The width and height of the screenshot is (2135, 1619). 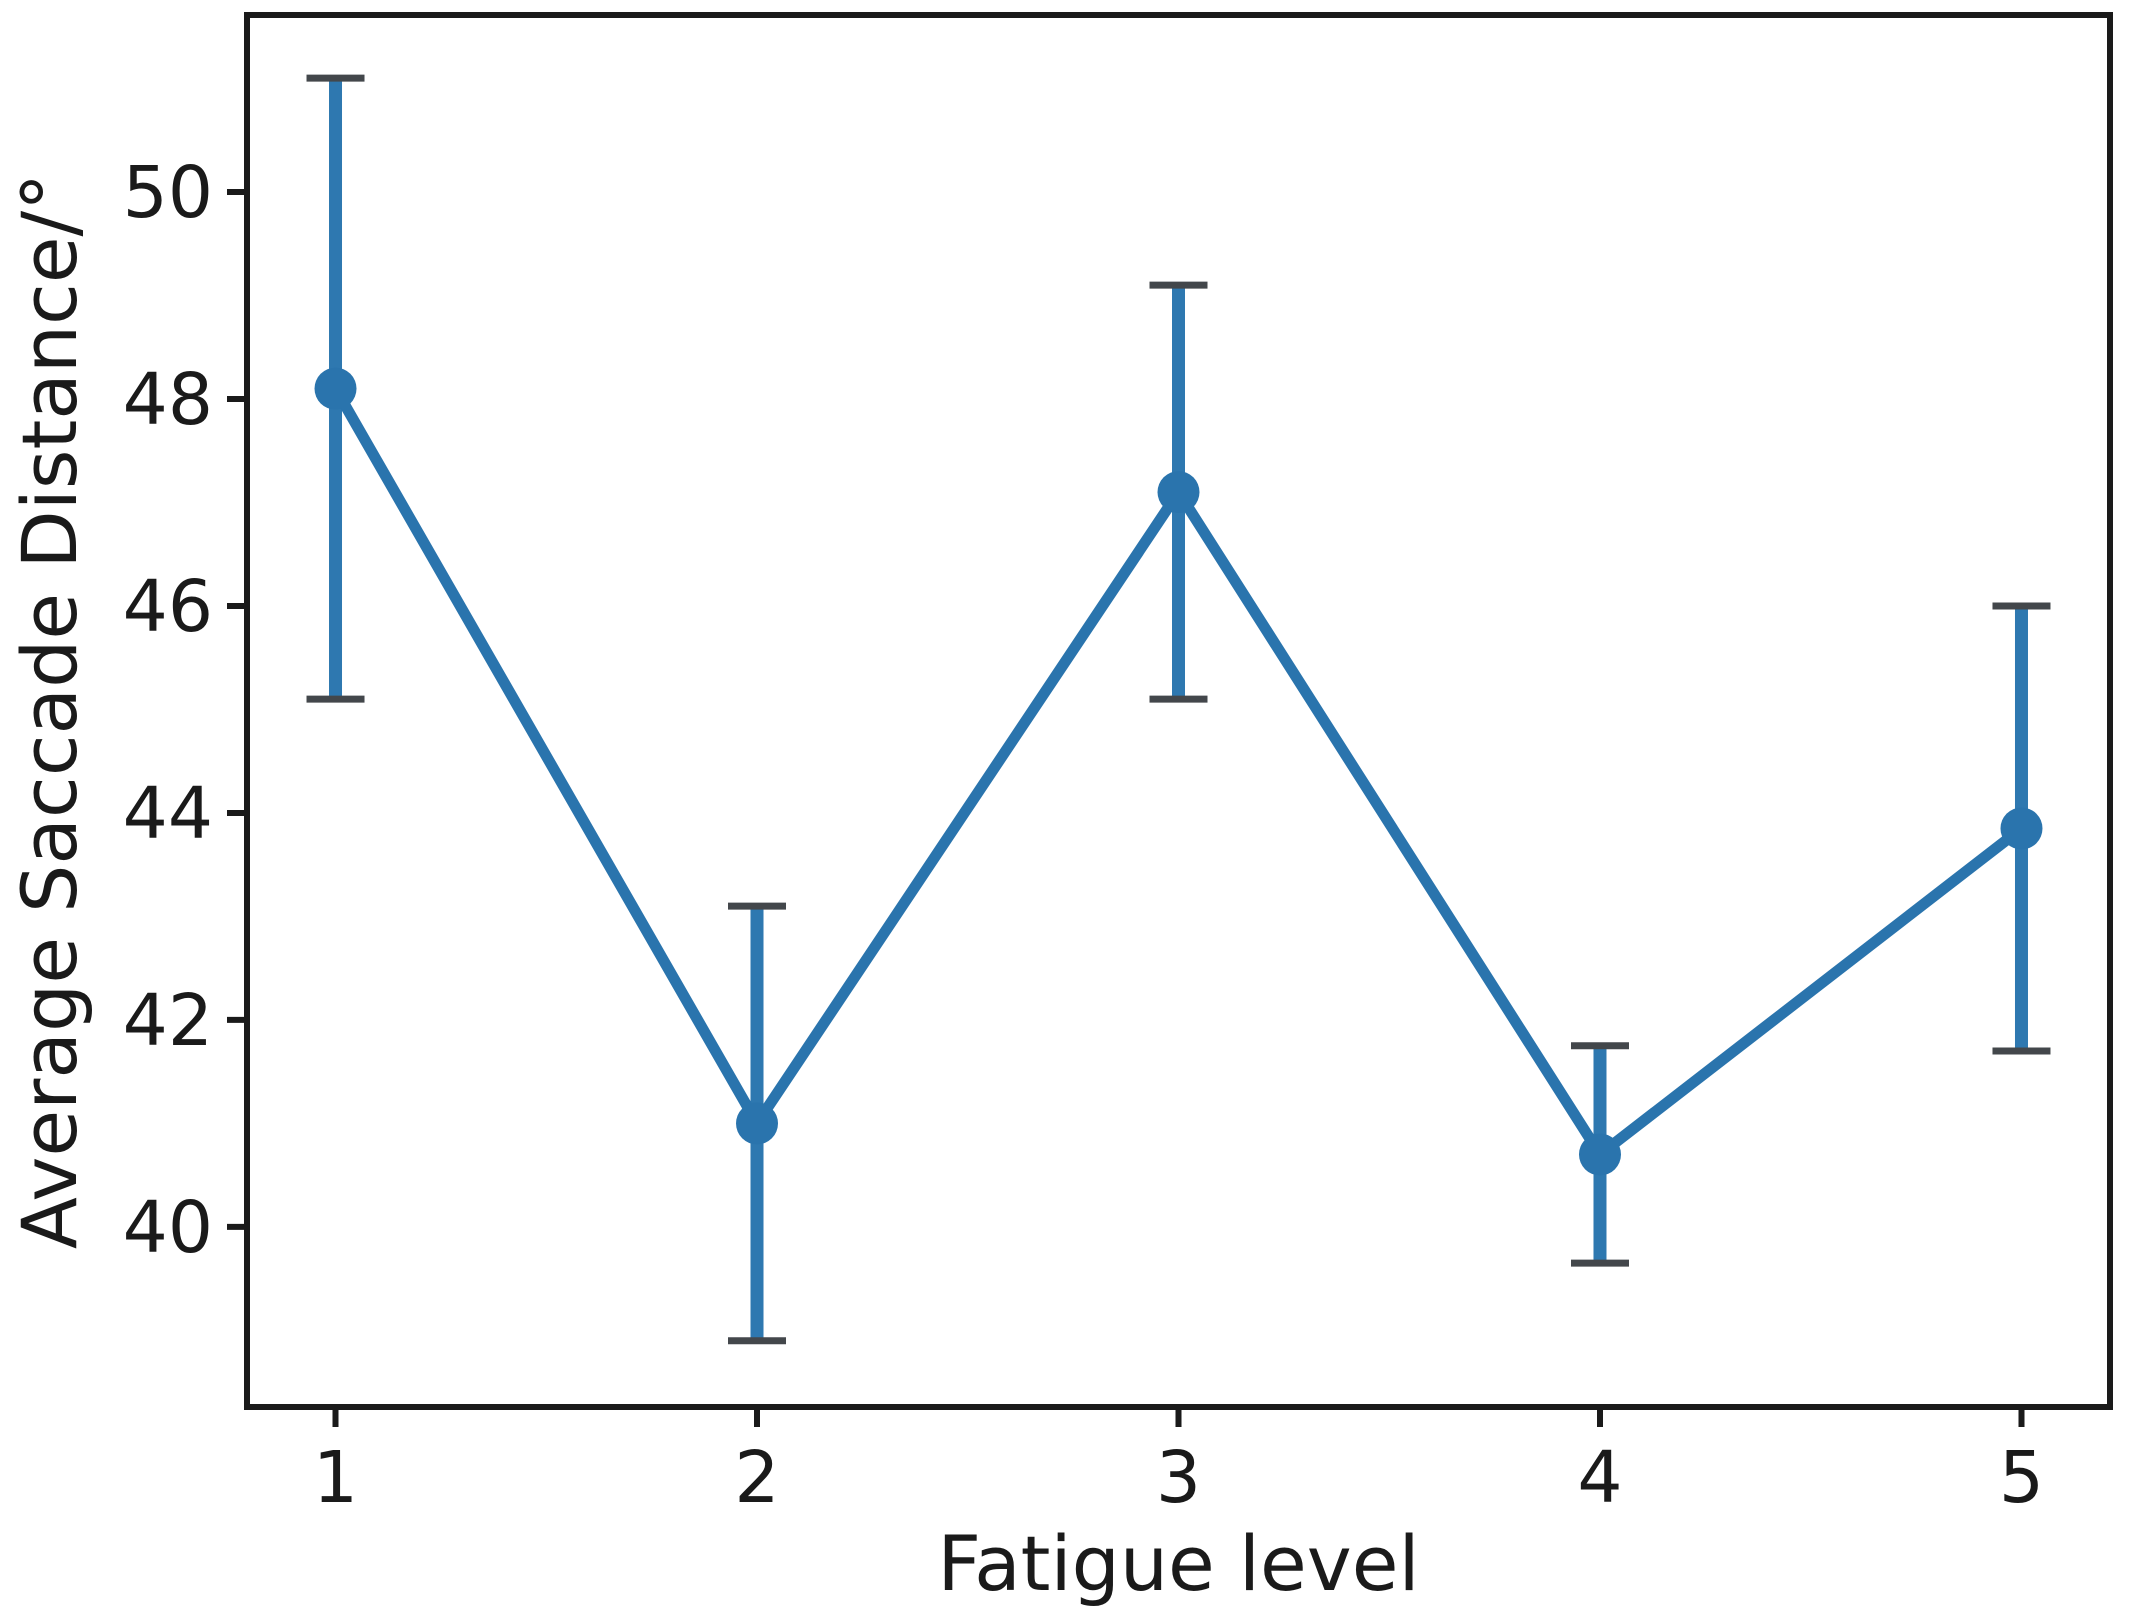 What do you see at coordinates (168, 192) in the screenshot?
I see `y-tick-label-50: 50` at bounding box center [168, 192].